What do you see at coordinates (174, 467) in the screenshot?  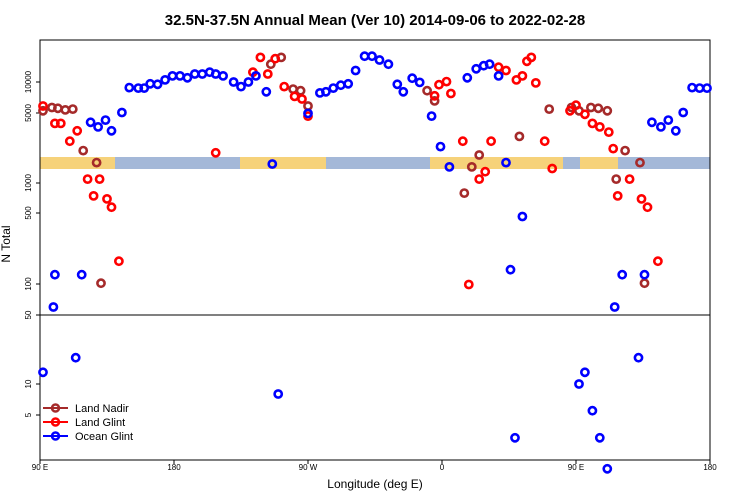 I see `x-tick-label: 180` at bounding box center [174, 467].